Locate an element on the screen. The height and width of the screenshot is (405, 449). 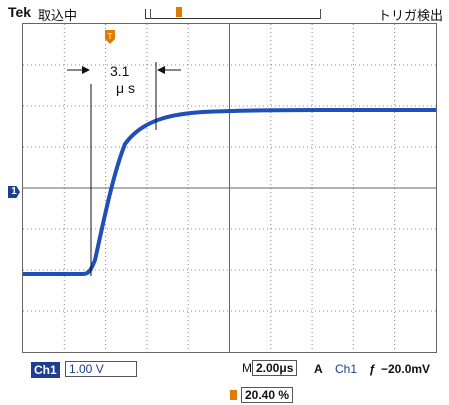
rise-time-value: 3.1 is located at coordinates (120, 71).